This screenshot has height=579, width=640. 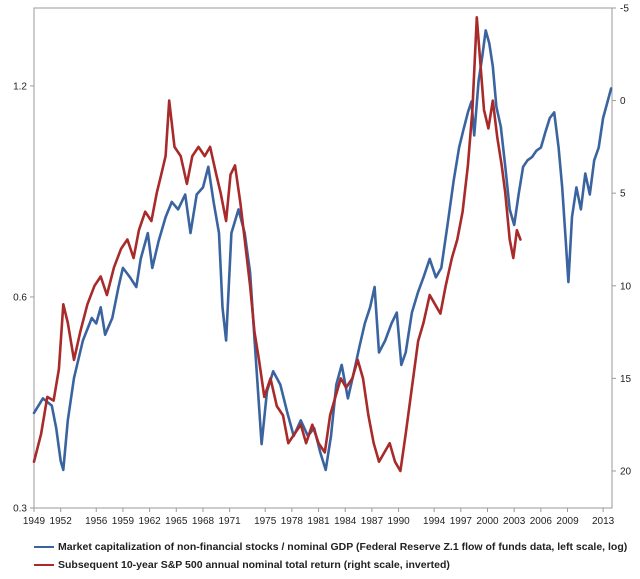 What do you see at coordinates (626, 286) in the screenshot?
I see `right-tick-label: 10` at bounding box center [626, 286].